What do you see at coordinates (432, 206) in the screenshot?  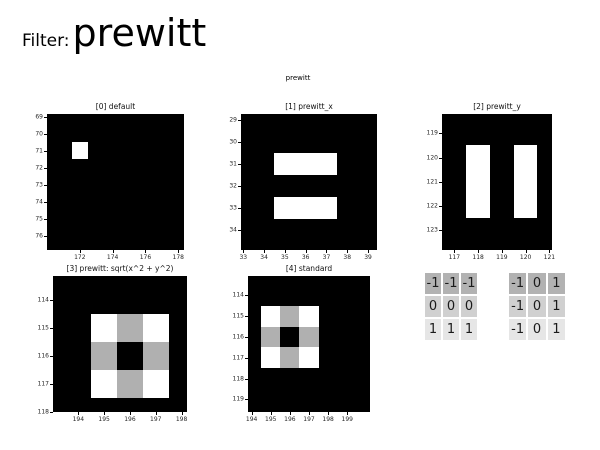 I see `y-tick-label: 122` at bounding box center [432, 206].